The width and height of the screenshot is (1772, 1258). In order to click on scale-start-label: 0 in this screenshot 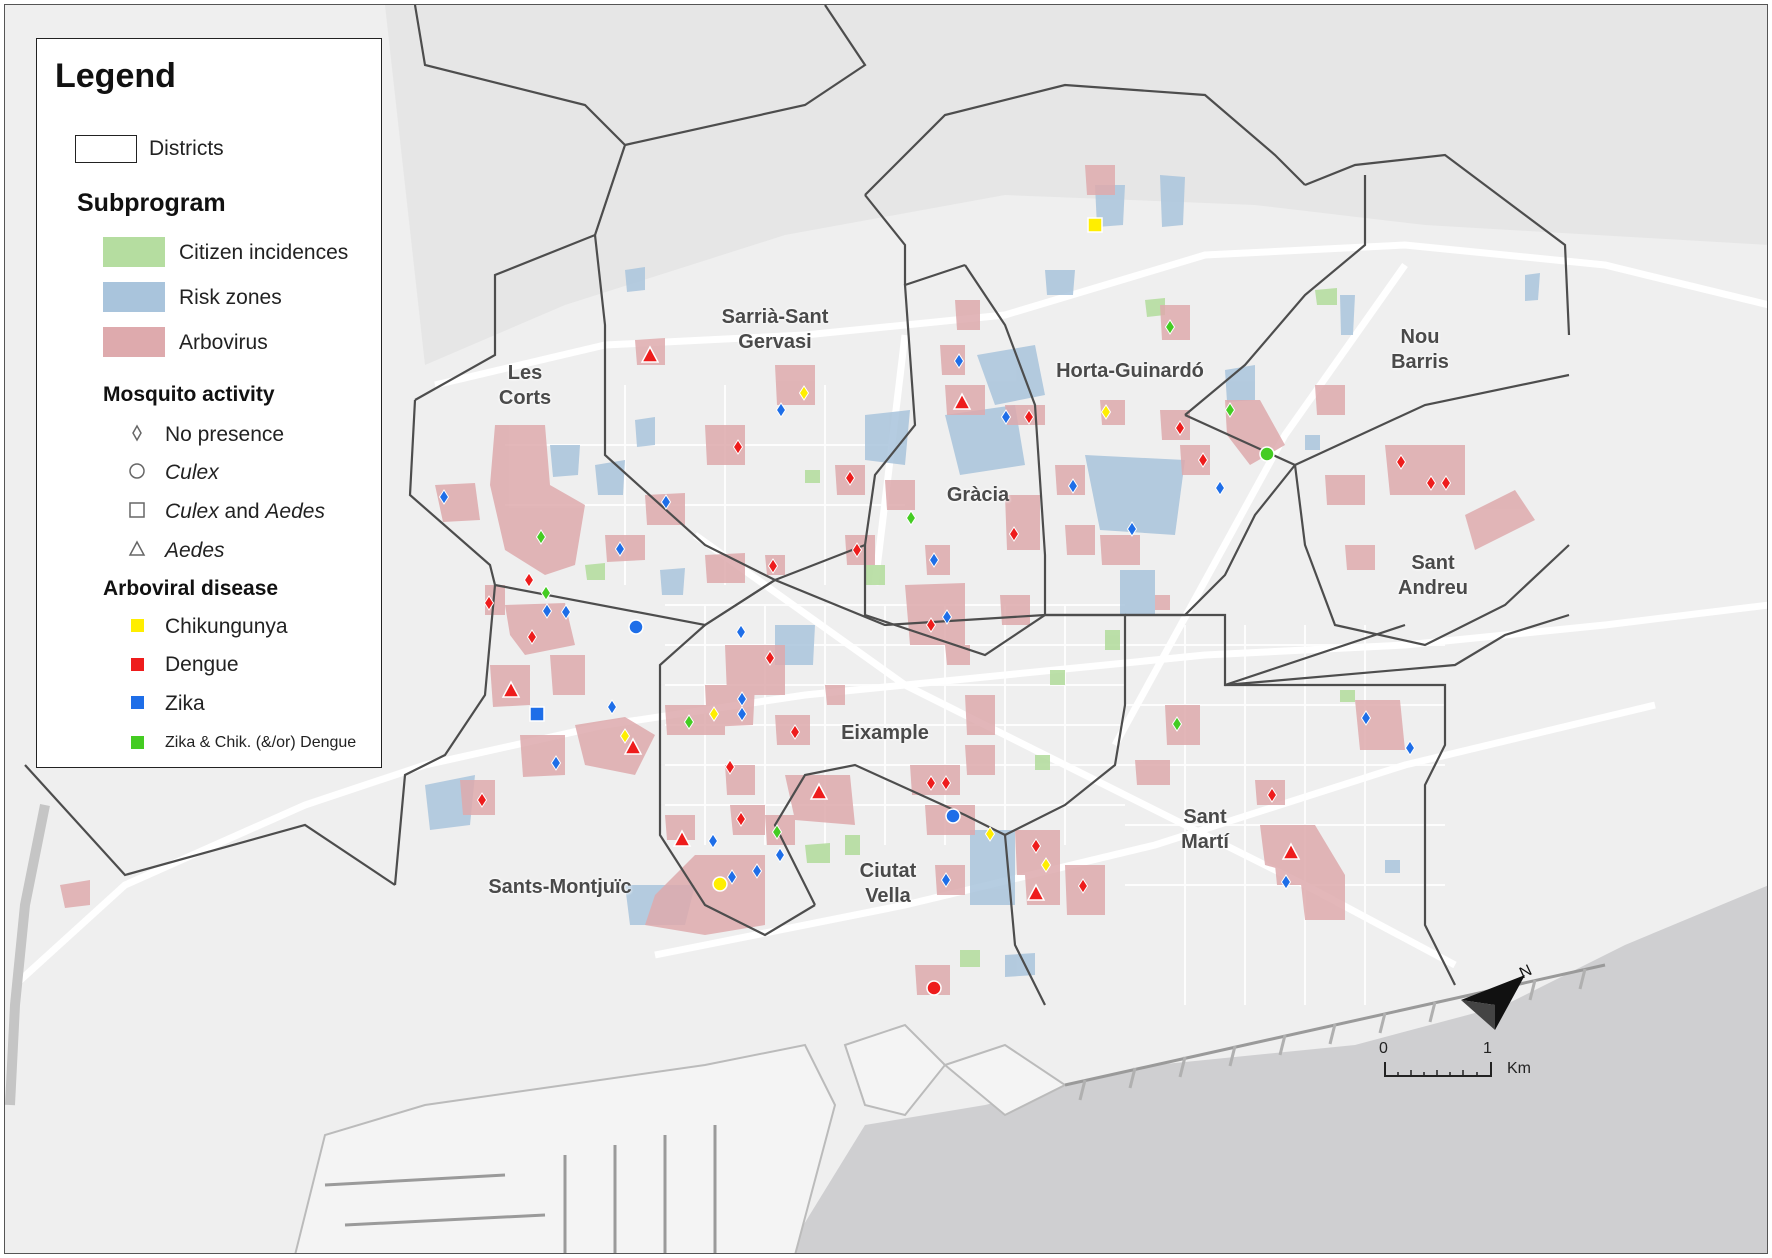, I will do `click(1383, 1048)`.